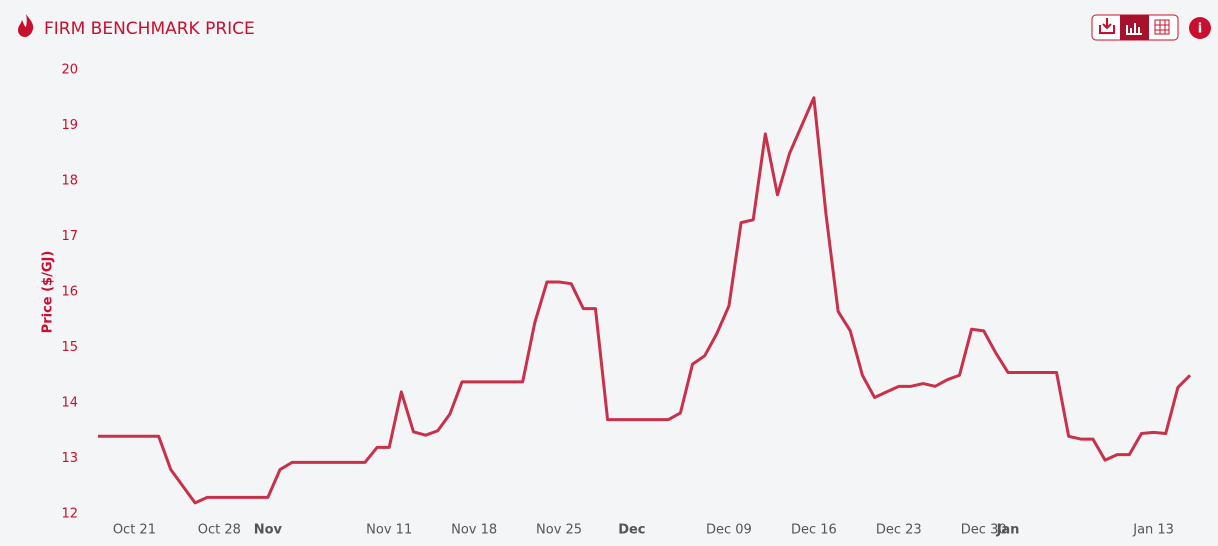  Describe the element at coordinates (69, 70) in the screenshot. I see `y-tick-label: 20` at that location.